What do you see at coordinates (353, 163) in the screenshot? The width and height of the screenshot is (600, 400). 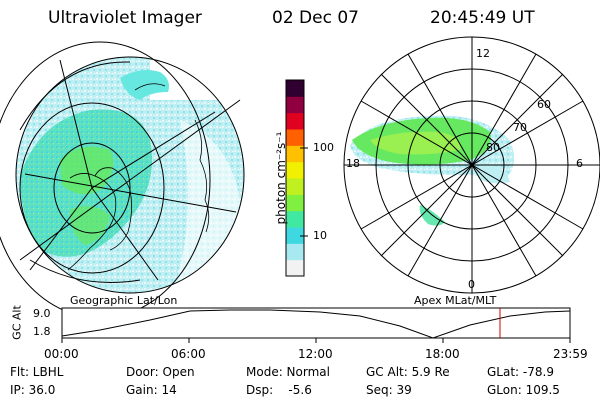 I see `mlt-label-18: 18` at bounding box center [353, 163].